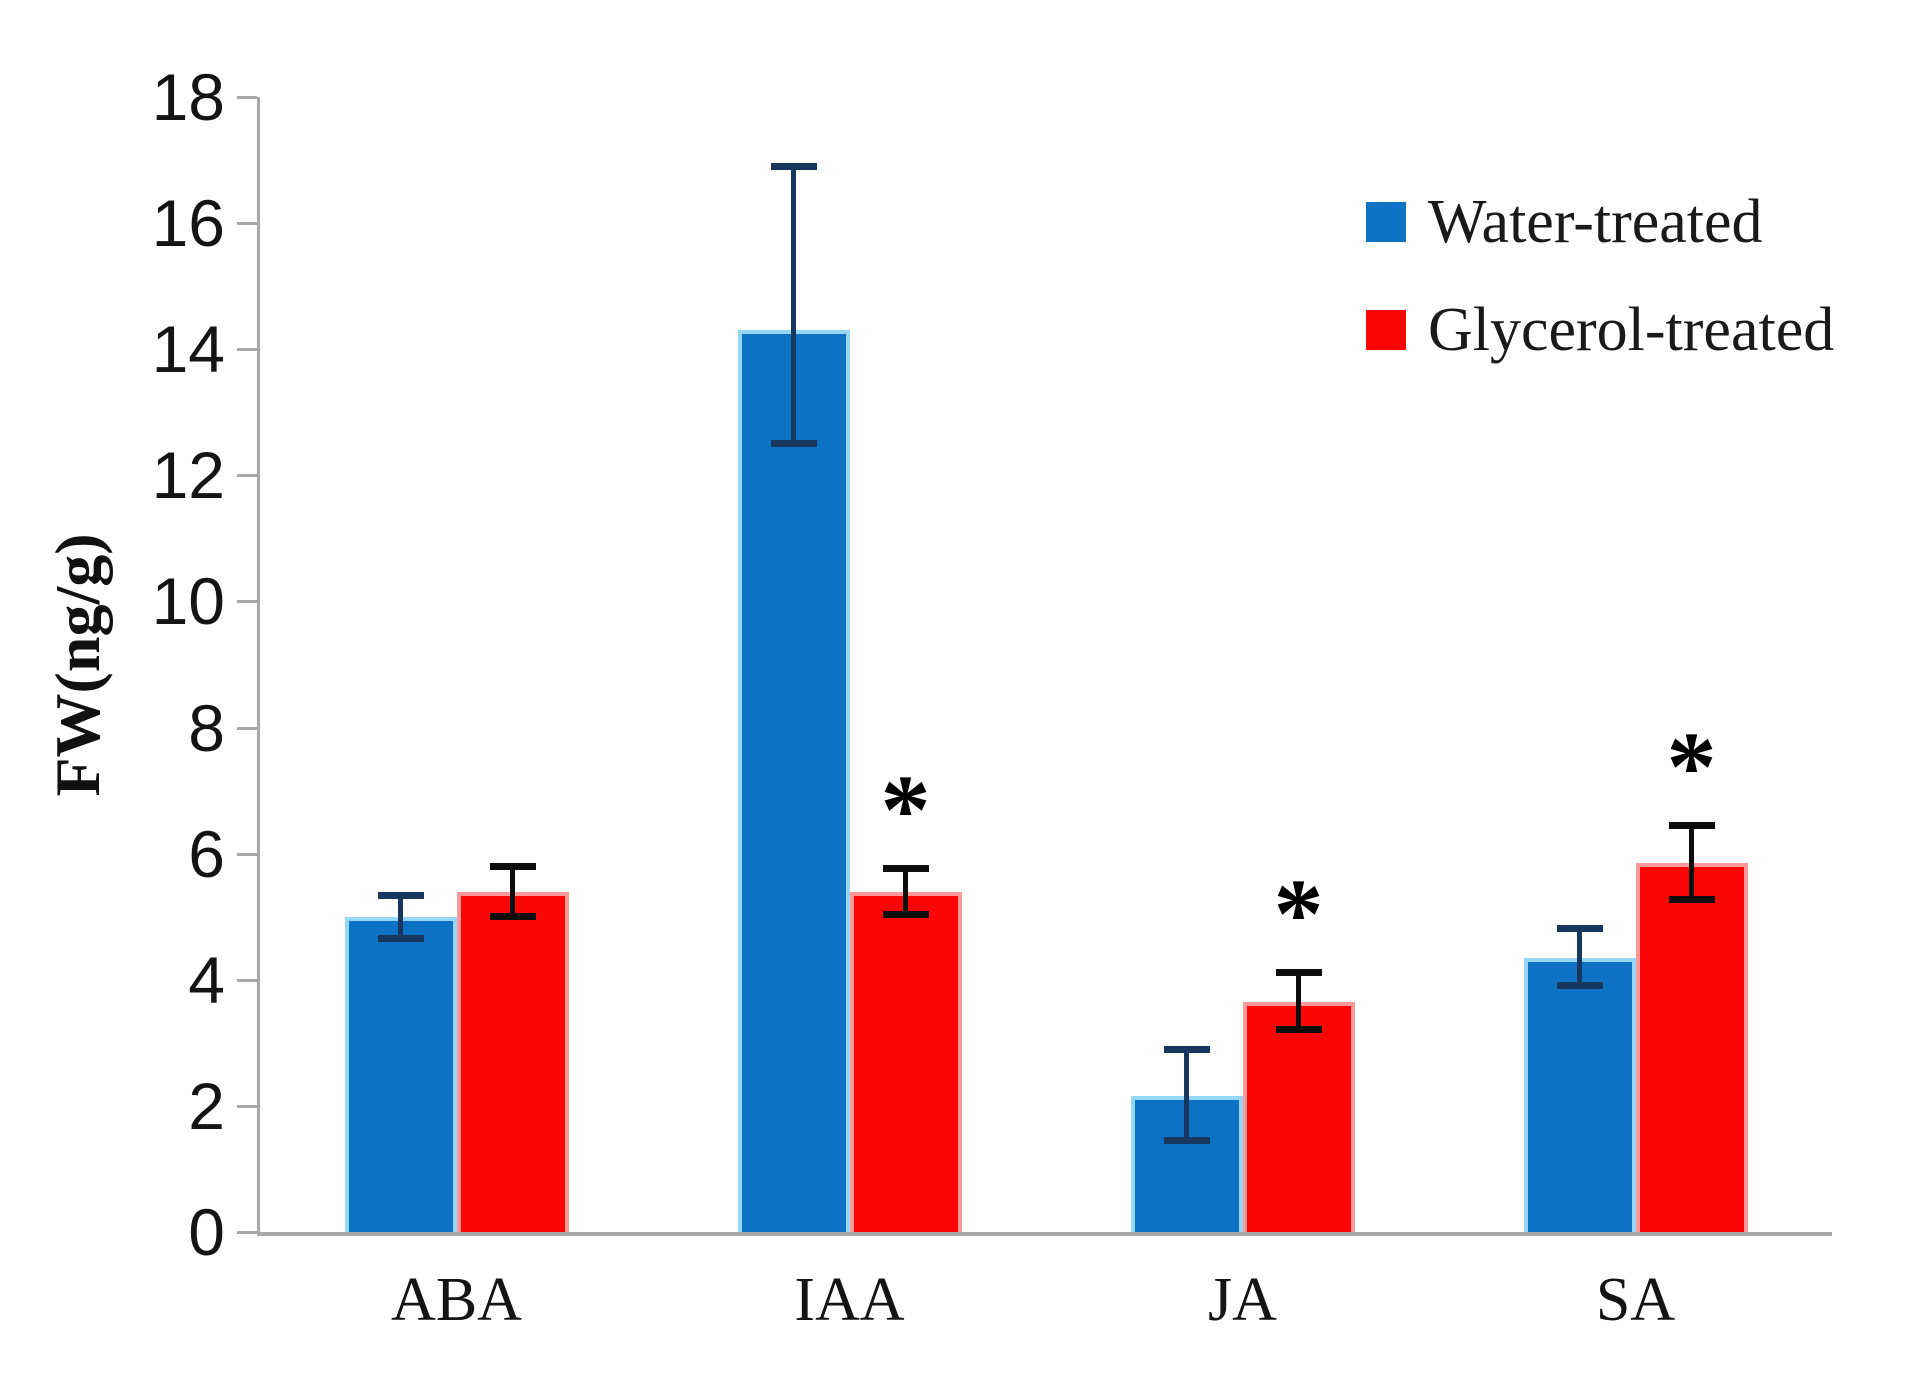 Image resolution: width=1912 pixels, height=1374 pixels. What do you see at coordinates (206, 727) in the screenshot?
I see `y-tick-label-8: 8` at bounding box center [206, 727].